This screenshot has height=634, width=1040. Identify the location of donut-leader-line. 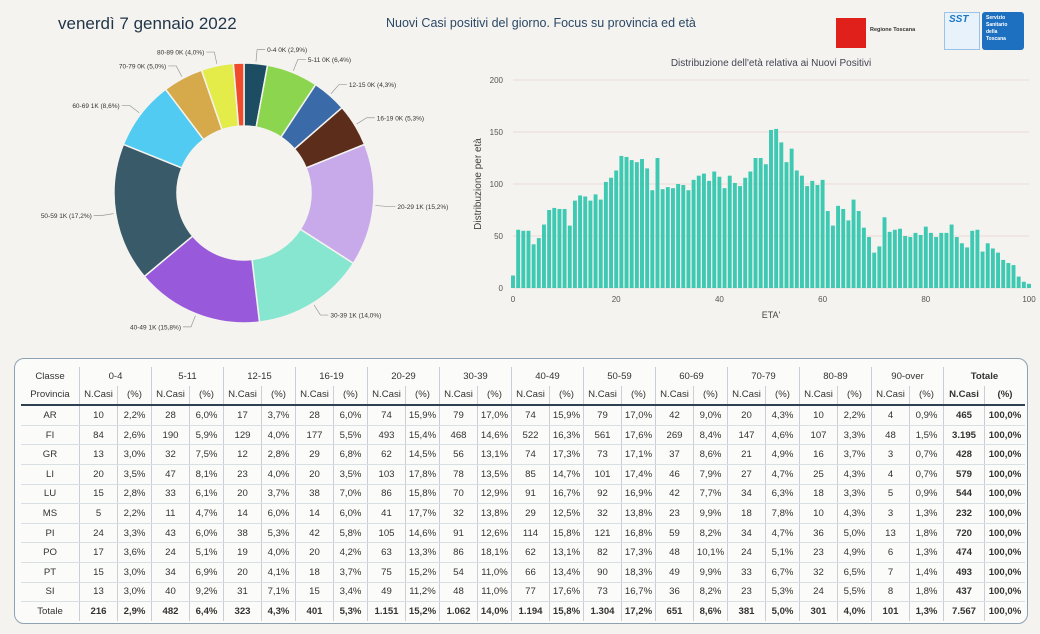
(321, 310).